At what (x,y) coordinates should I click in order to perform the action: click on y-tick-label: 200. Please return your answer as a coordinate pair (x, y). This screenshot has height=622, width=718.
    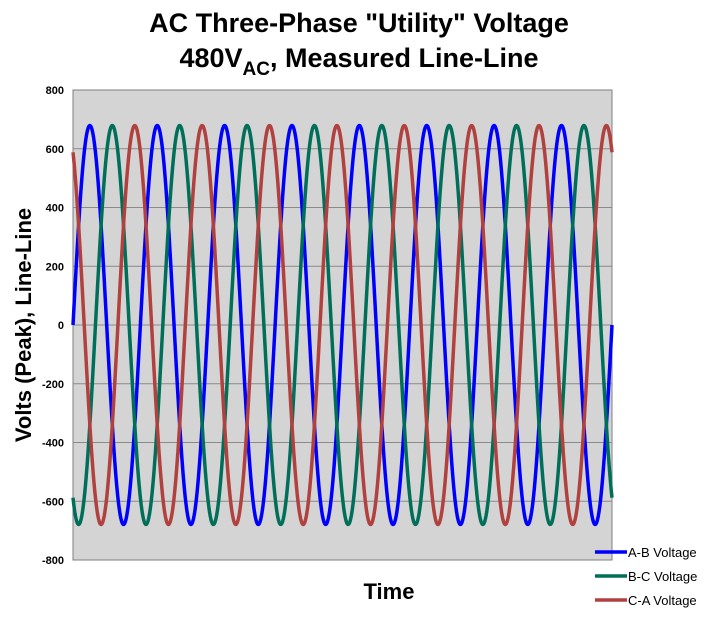
    Looking at the image, I should click on (55, 267).